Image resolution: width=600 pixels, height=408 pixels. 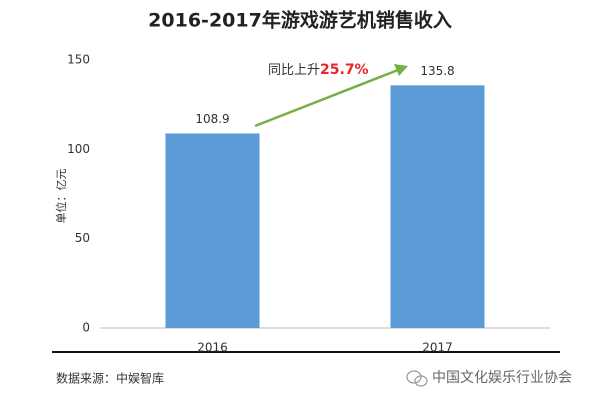 I want to click on chart-title: 2016-2017年游戏游艺机销售收入, so click(x=300, y=20).